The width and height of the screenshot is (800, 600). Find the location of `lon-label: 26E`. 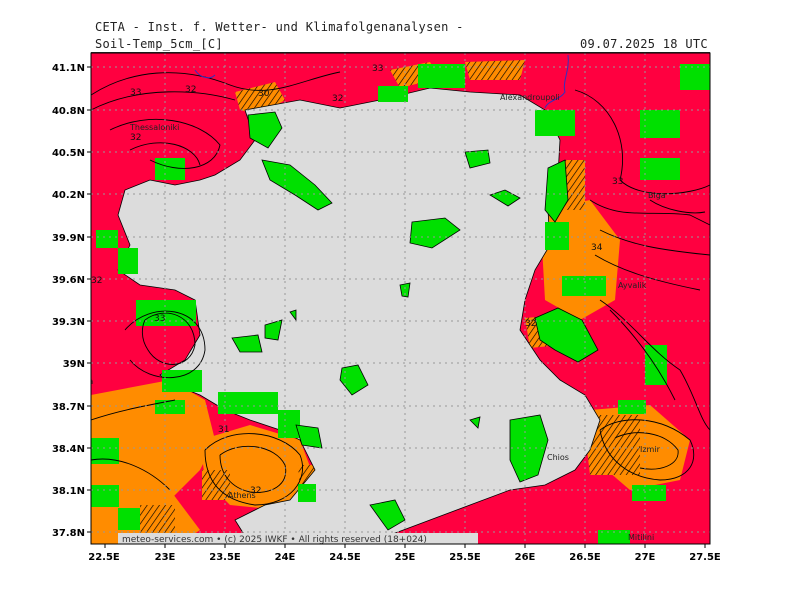

lon-label: 26E is located at coordinates (525, 557).